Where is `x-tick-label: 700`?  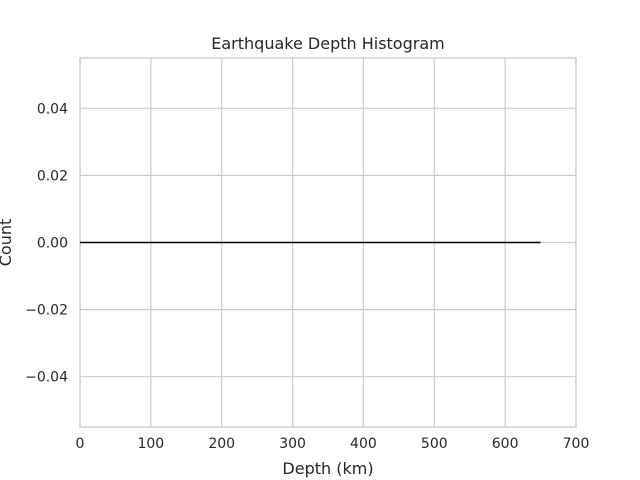
x-tick-label: 700 is located at coordinates (576, 444).